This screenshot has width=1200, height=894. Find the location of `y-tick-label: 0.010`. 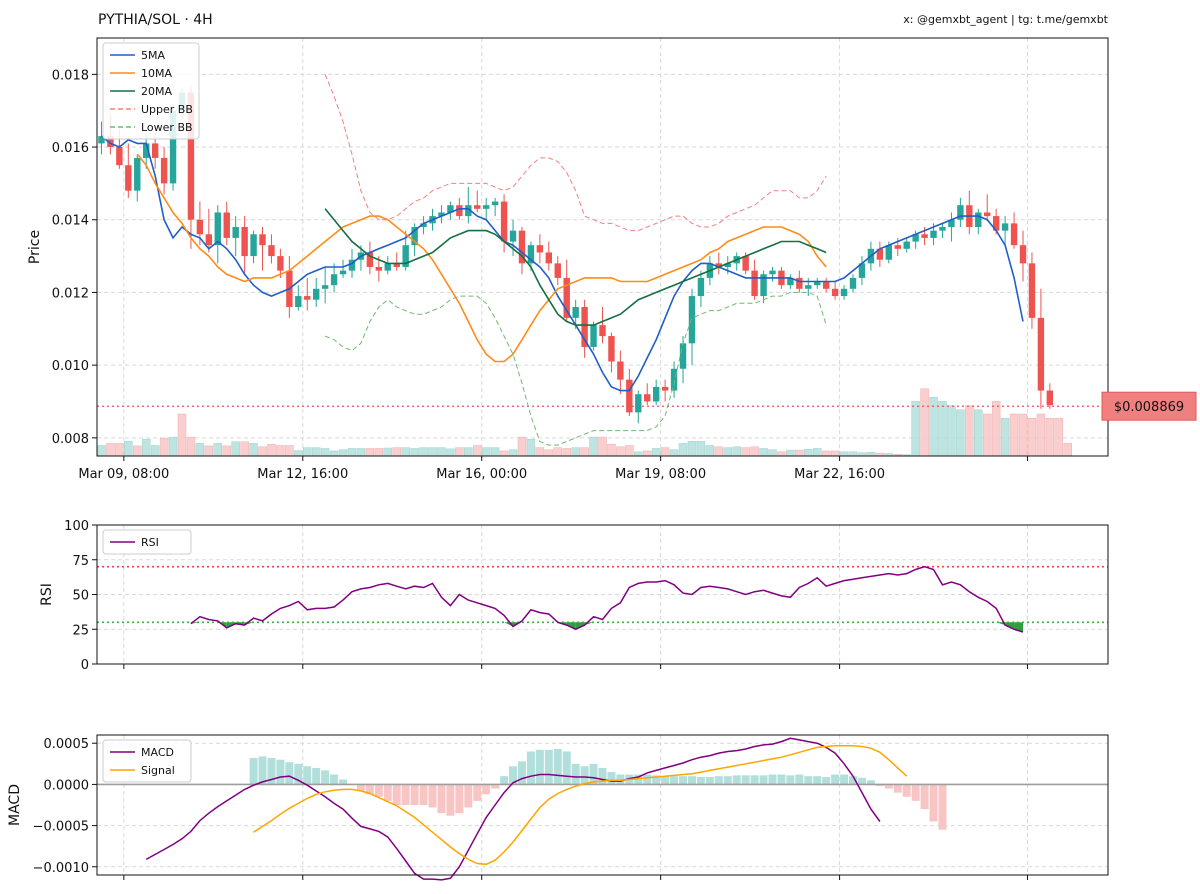

y-tick-label: 0.010 is located at coordinates (70, 366).